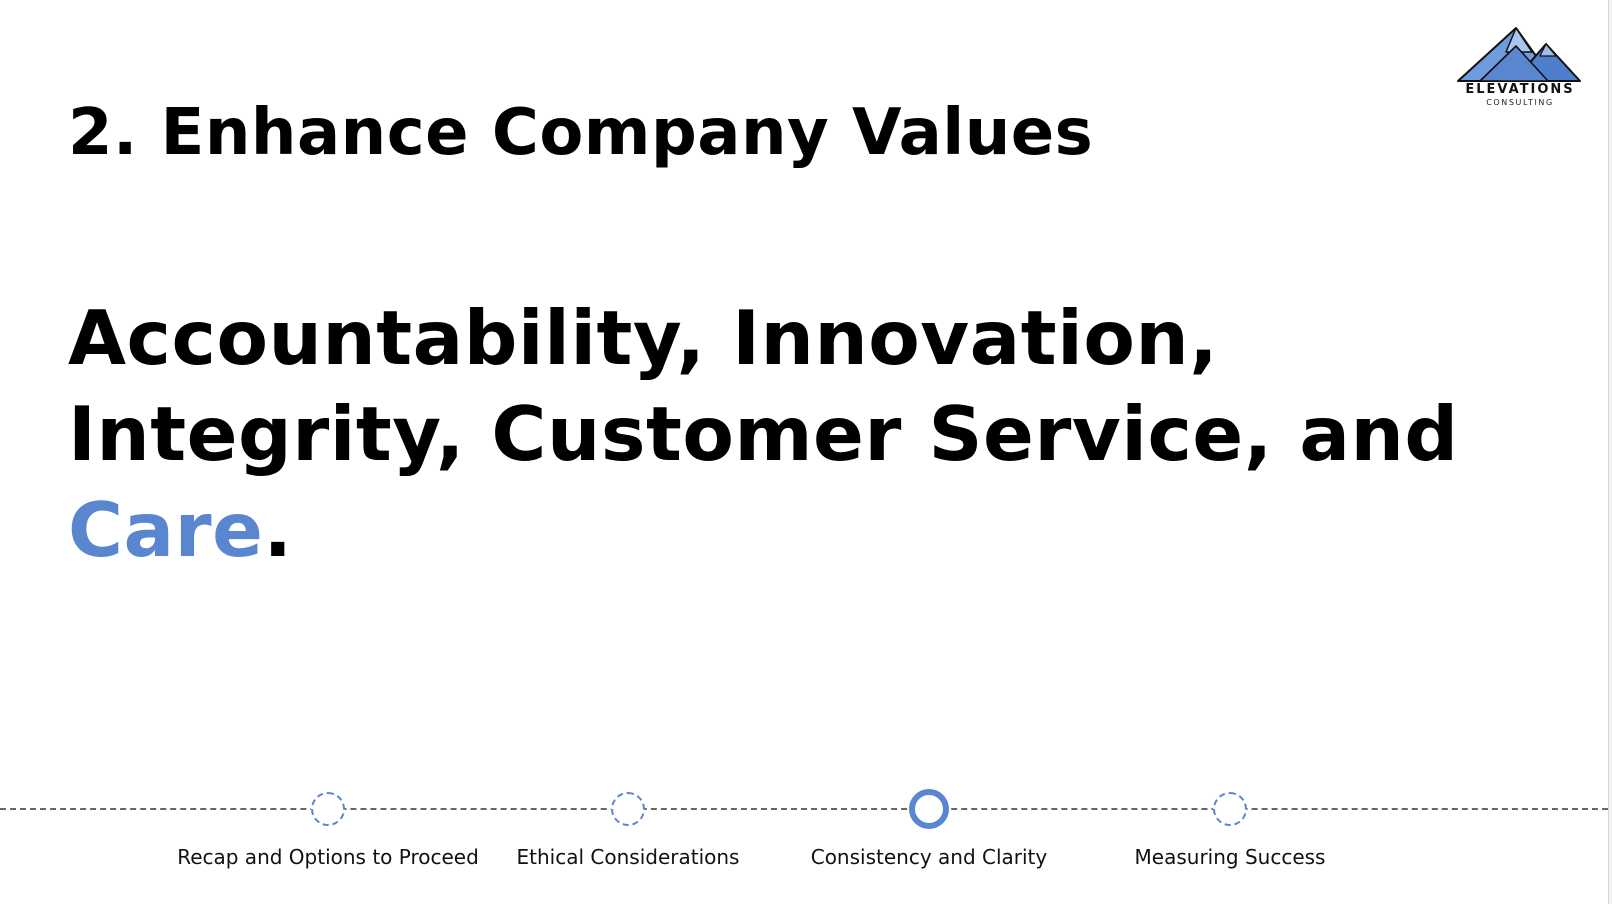 The height and width of the screenshot is (904, 1612). Describe the element at coordinates (166, 530) in the screenshot. I see `statement-accent-word: Care` at that location.